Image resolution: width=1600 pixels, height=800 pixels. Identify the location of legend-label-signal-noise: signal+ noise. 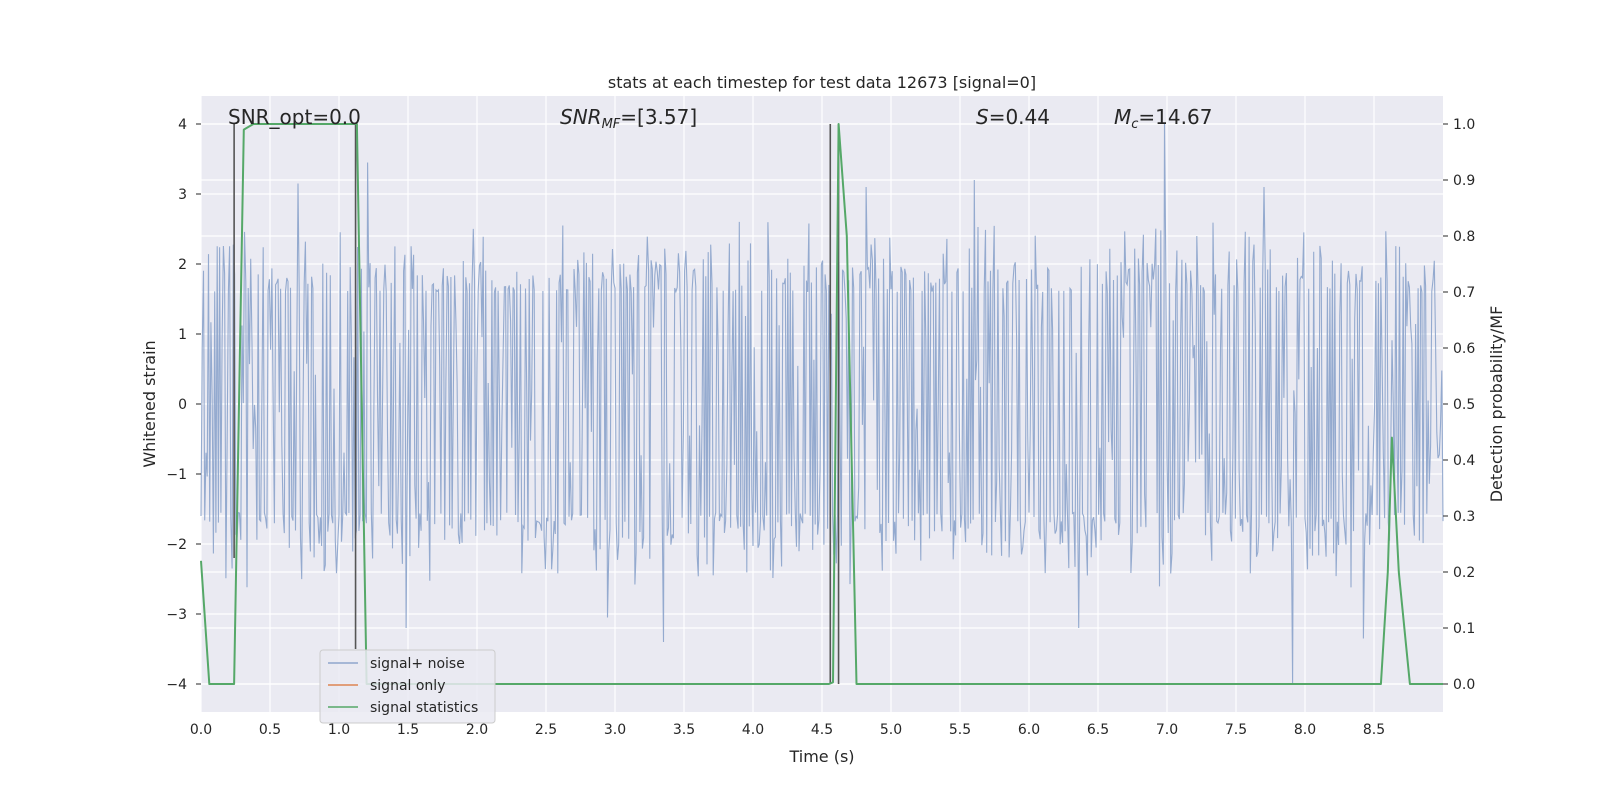
(417, 664).